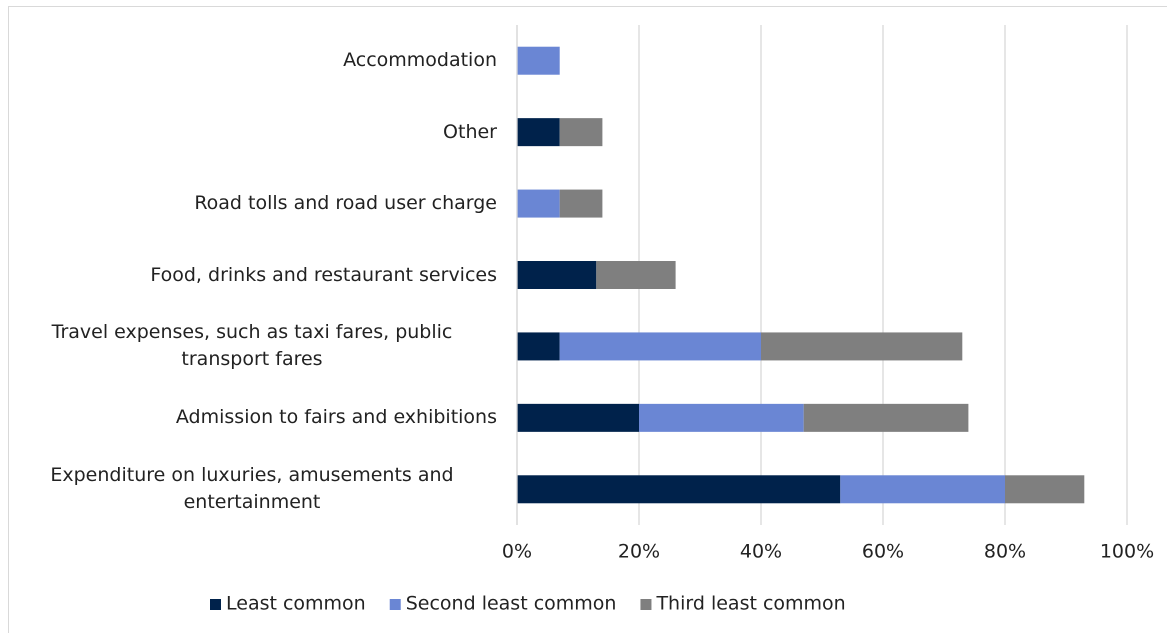 The height and width of the screenshot is (633, 1167). What do you see at coordinates (336, 417) in the screenshot?
I see `category-text: Admission to fairs and exhibitions` at bounding box center [336, 417].